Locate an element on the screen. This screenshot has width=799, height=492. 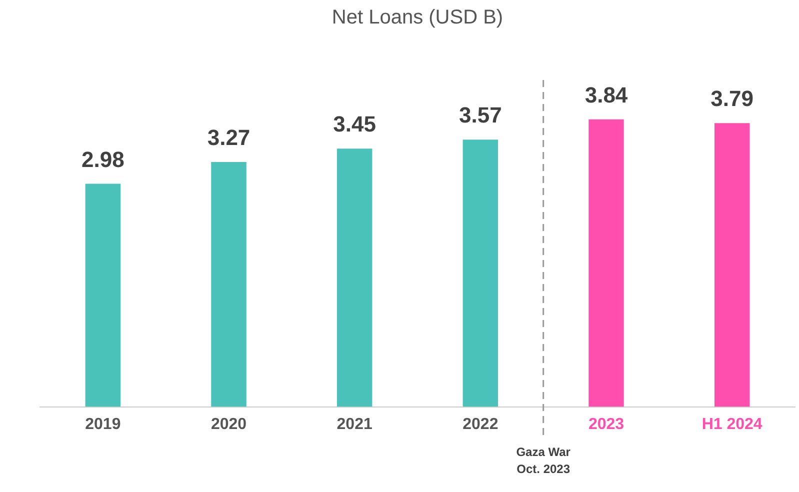
text: Gaza War Oct. 2023 is located at coordinates (543, 460).